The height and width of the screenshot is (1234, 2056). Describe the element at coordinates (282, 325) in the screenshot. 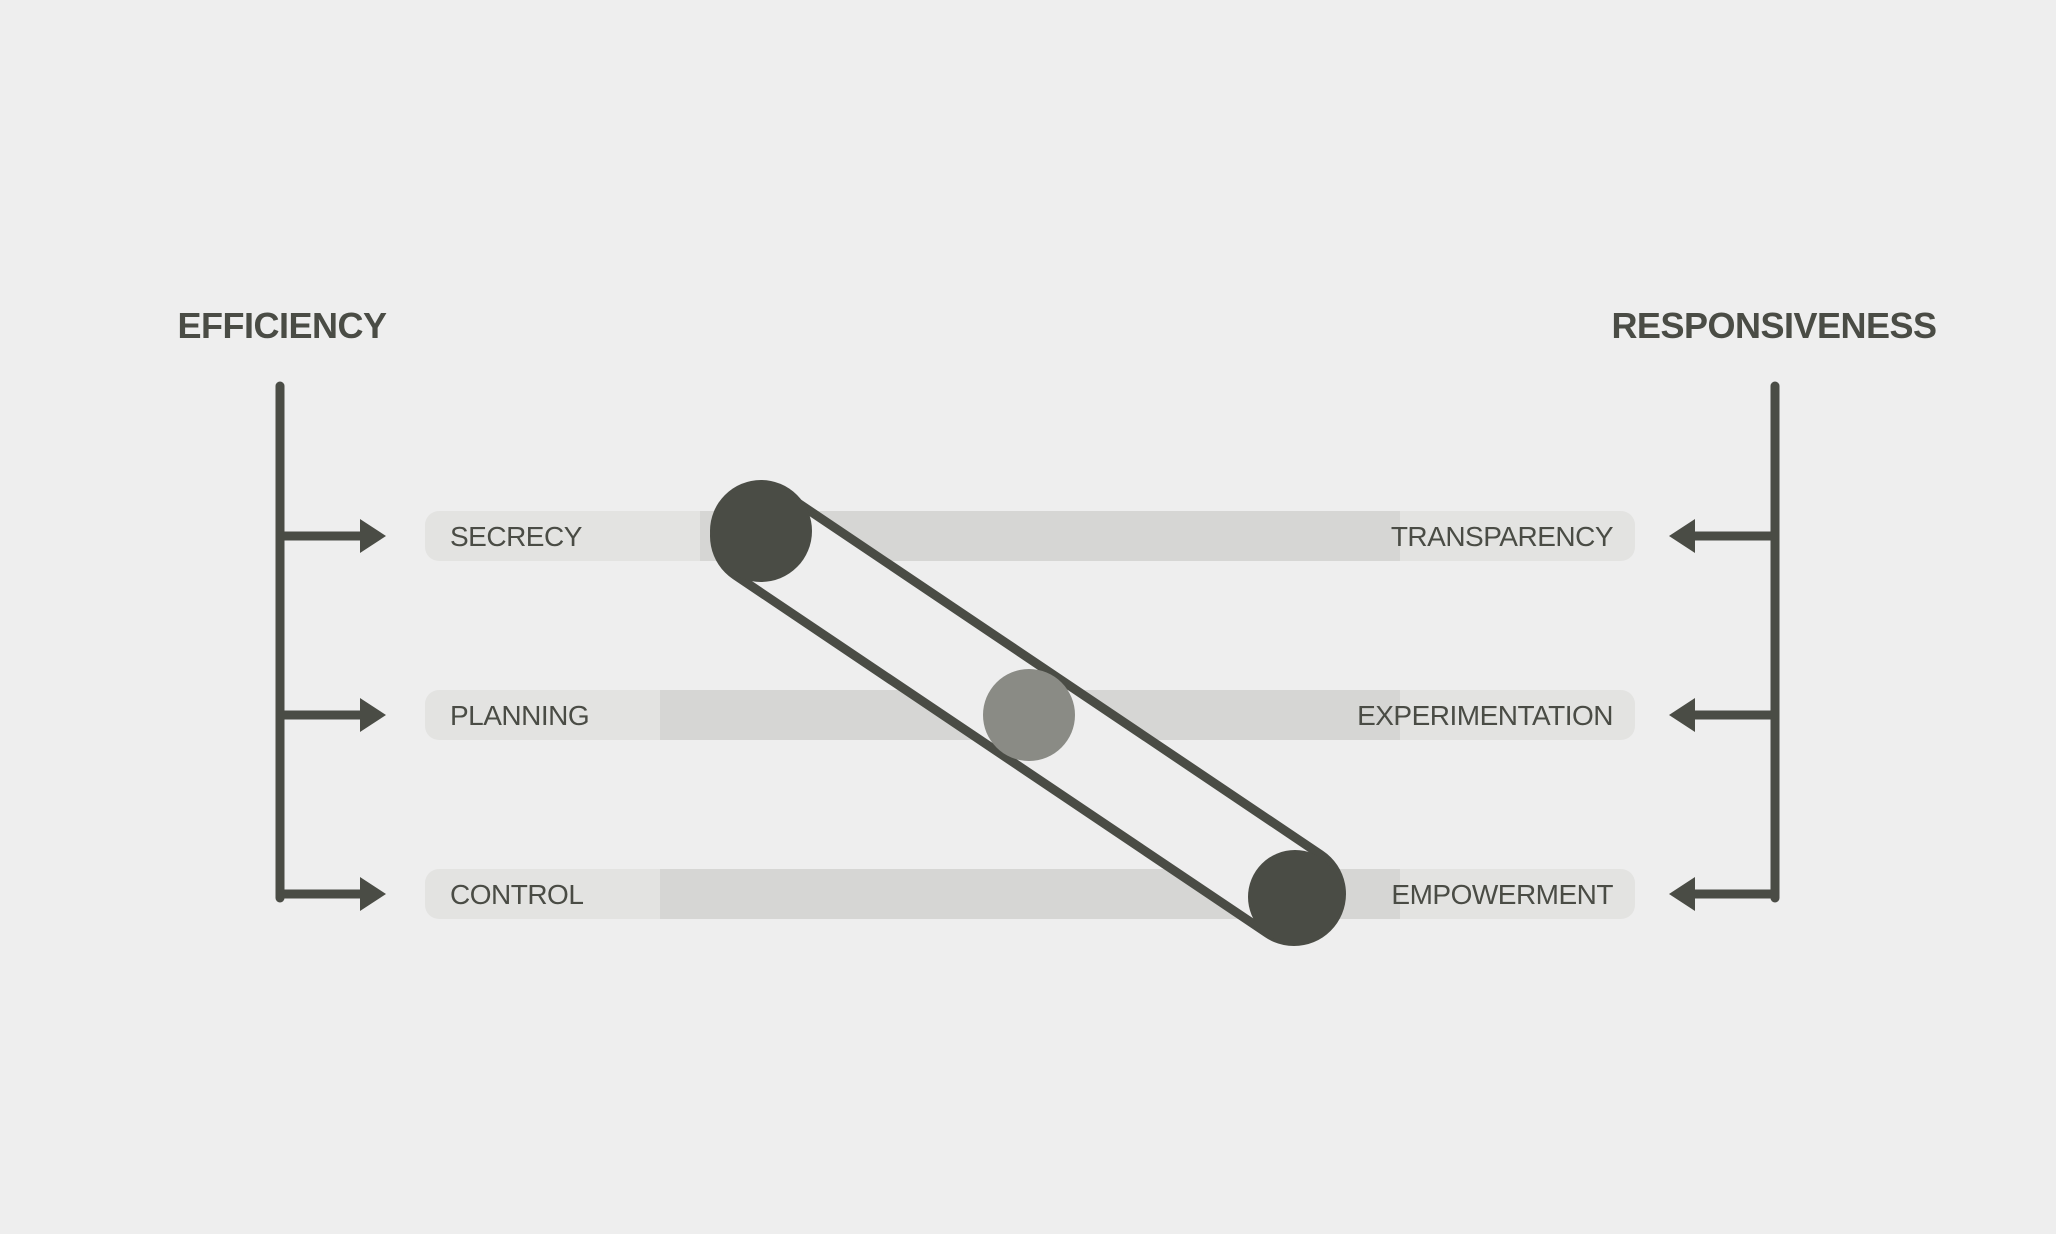

I see `left-heading: EFFICIENCY` at that location.